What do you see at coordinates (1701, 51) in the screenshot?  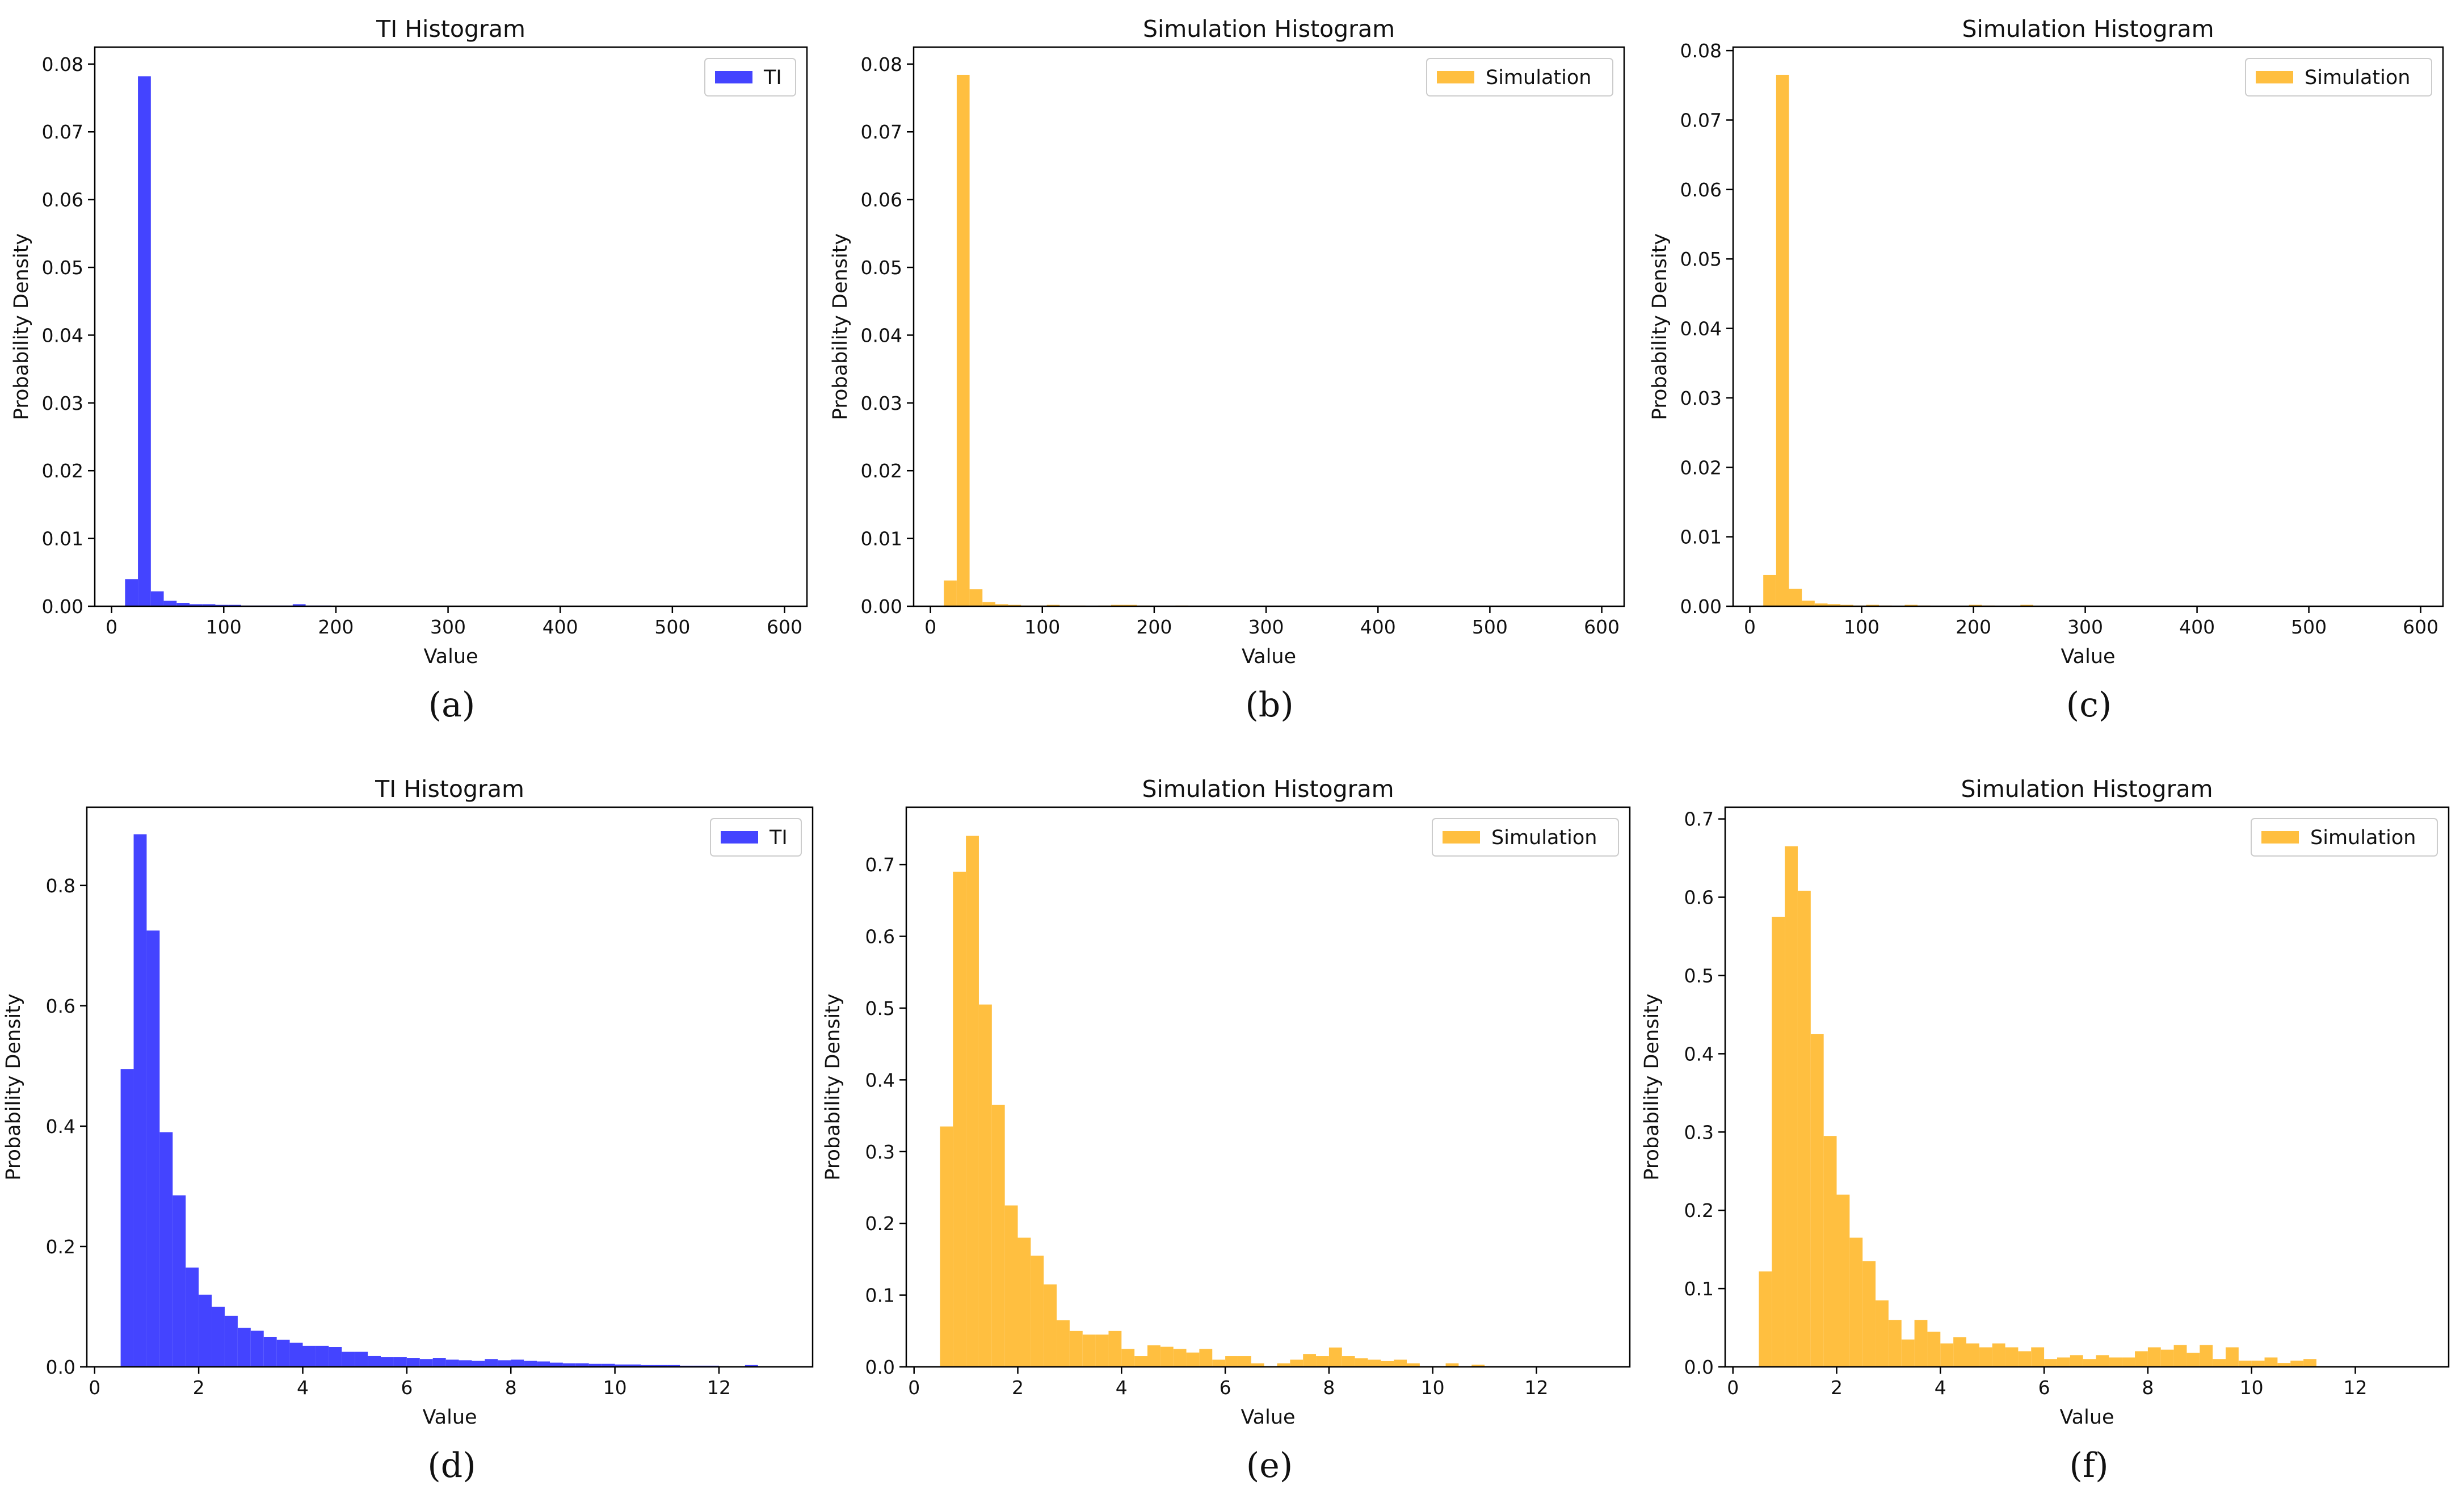 I see `y-tick-label: 0.08` at bounding box center [1701, 51].